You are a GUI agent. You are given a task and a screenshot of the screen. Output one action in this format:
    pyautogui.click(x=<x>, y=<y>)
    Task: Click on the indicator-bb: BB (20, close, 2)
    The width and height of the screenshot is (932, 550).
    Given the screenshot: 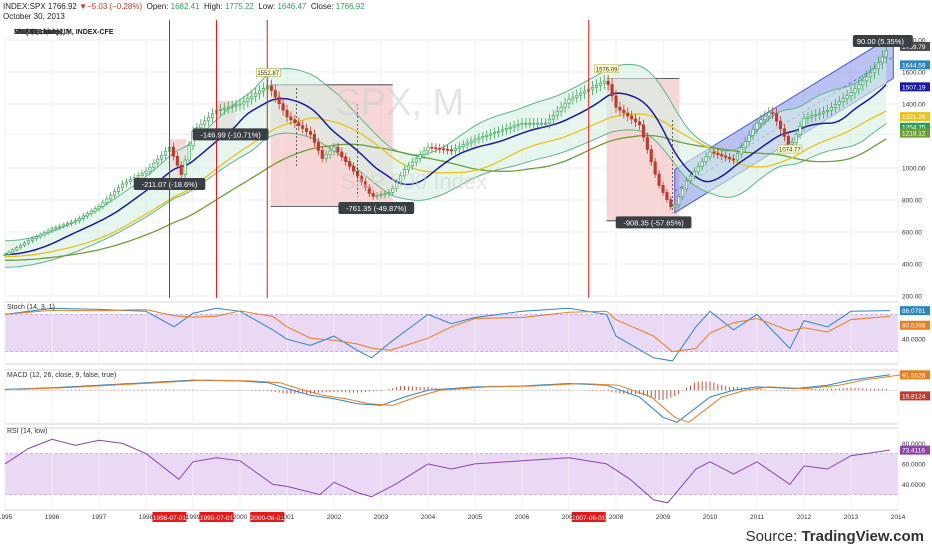 What is the action you would take?
    pyautogui.click(x=40, y=32)
    